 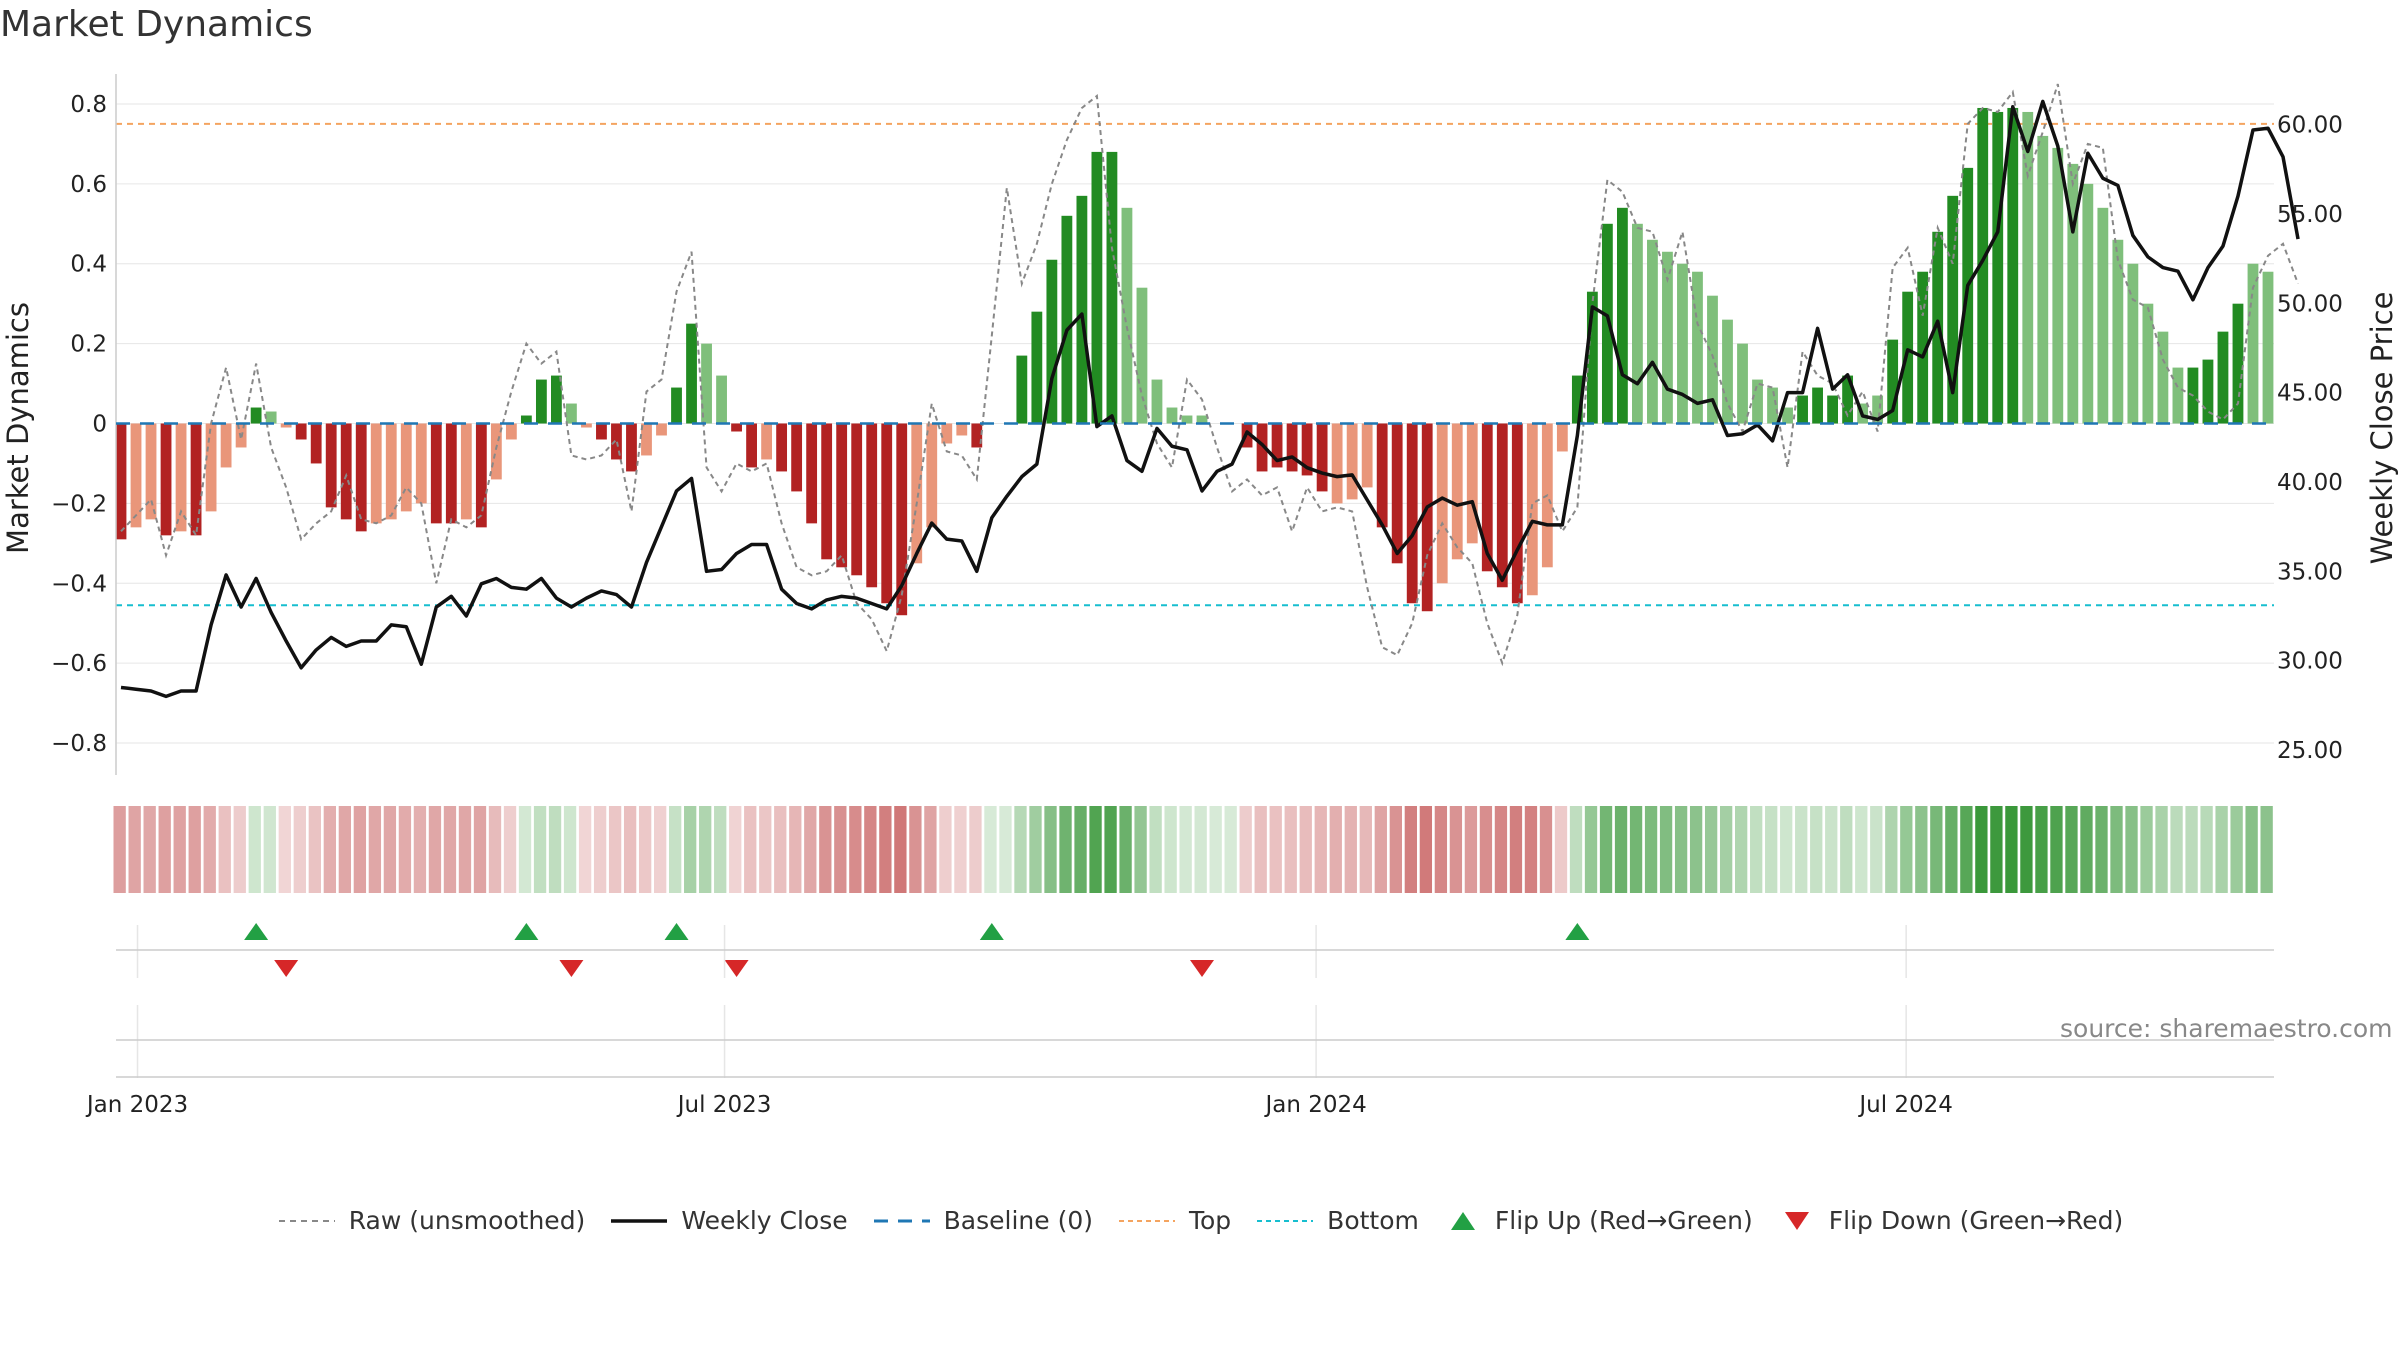 I want to click on y-tick-label: 0.6, so click(x=88, y=185).